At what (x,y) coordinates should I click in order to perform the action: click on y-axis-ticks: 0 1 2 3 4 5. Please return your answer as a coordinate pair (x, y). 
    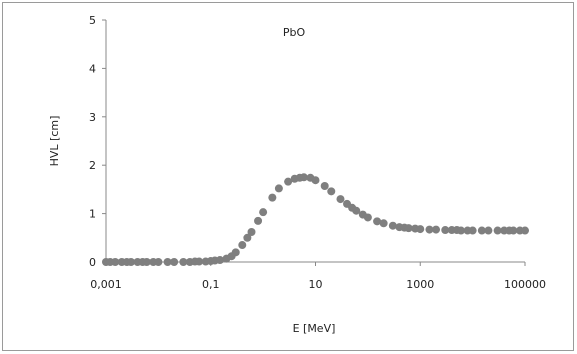
    Looking at the image, I should click on (97, 141).